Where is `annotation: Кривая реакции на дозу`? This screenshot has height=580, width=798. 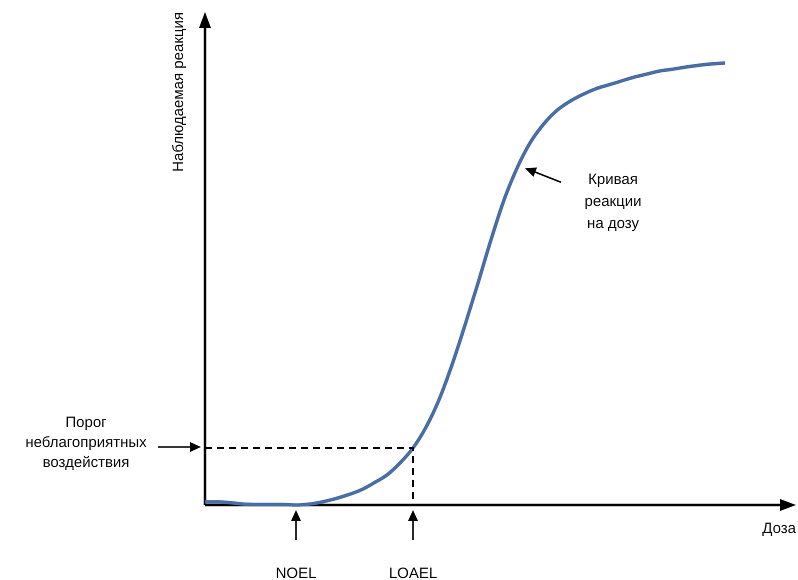 annotation: Кривая реакции на дозу is located at coordinates (613, 201).